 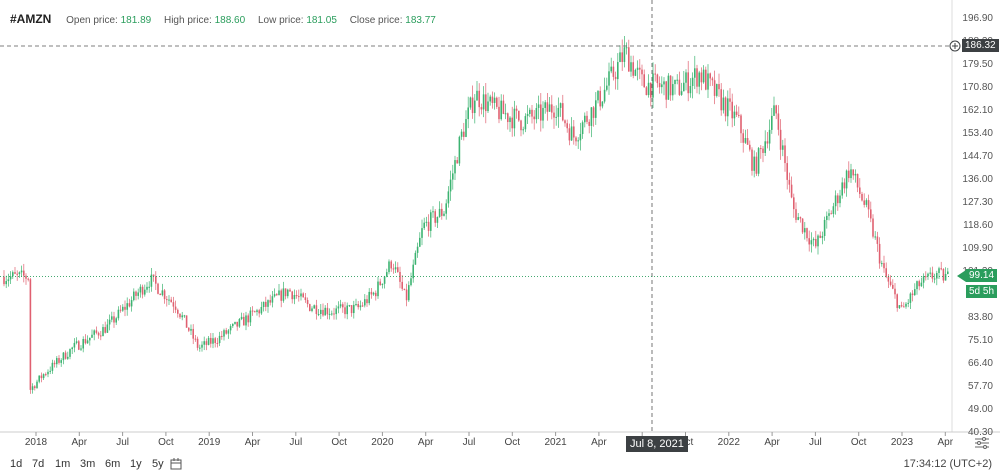 I want to click on timeframe-1y: 1y, so click(x=136, y=464).